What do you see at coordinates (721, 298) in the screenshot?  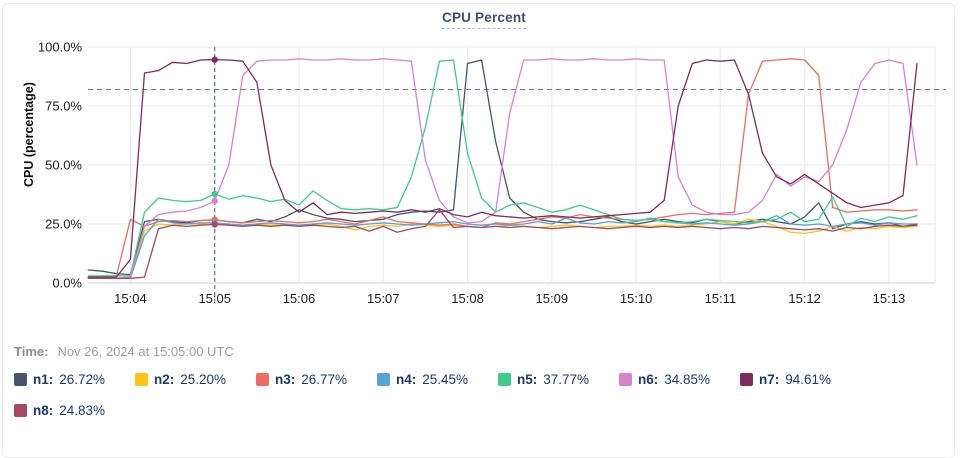 I see `x-tick-label: 15:11` at bounding box center [721, 298].